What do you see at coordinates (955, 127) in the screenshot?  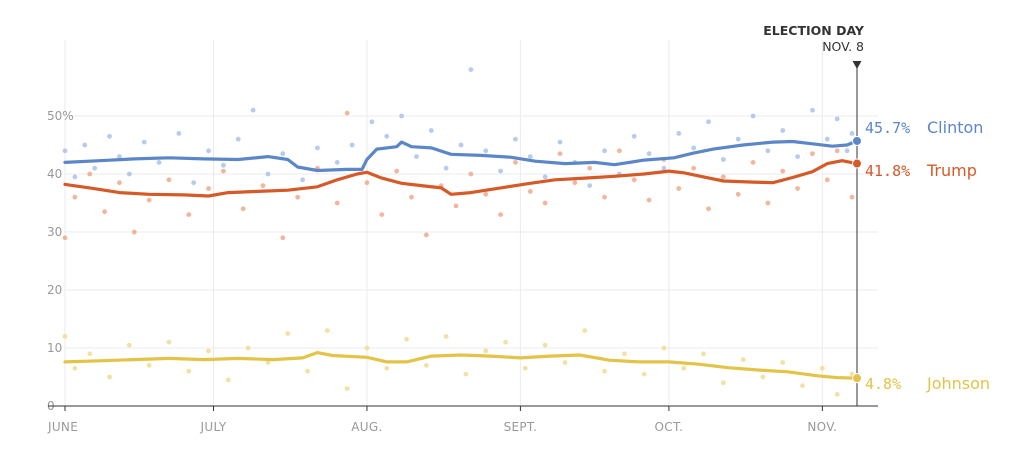 I see `end-name-clinton: Clinton` at bounding box center [955, 127].